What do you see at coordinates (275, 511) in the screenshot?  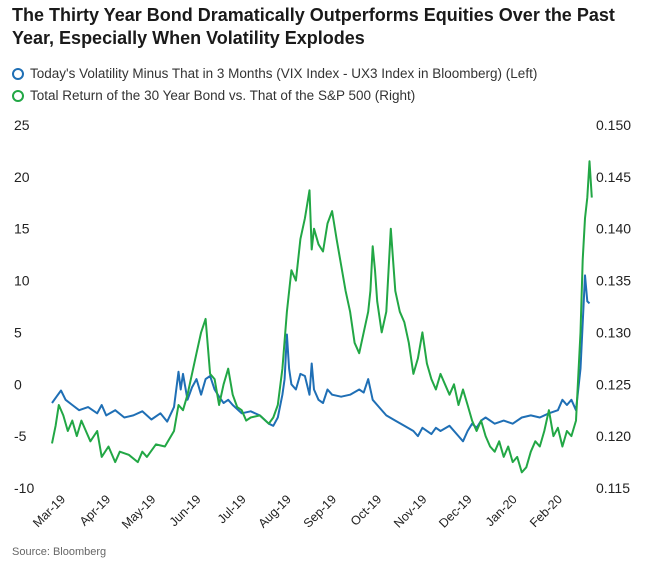 I see `x-tick-label: Aug-19` at bounding box center [275, 511].